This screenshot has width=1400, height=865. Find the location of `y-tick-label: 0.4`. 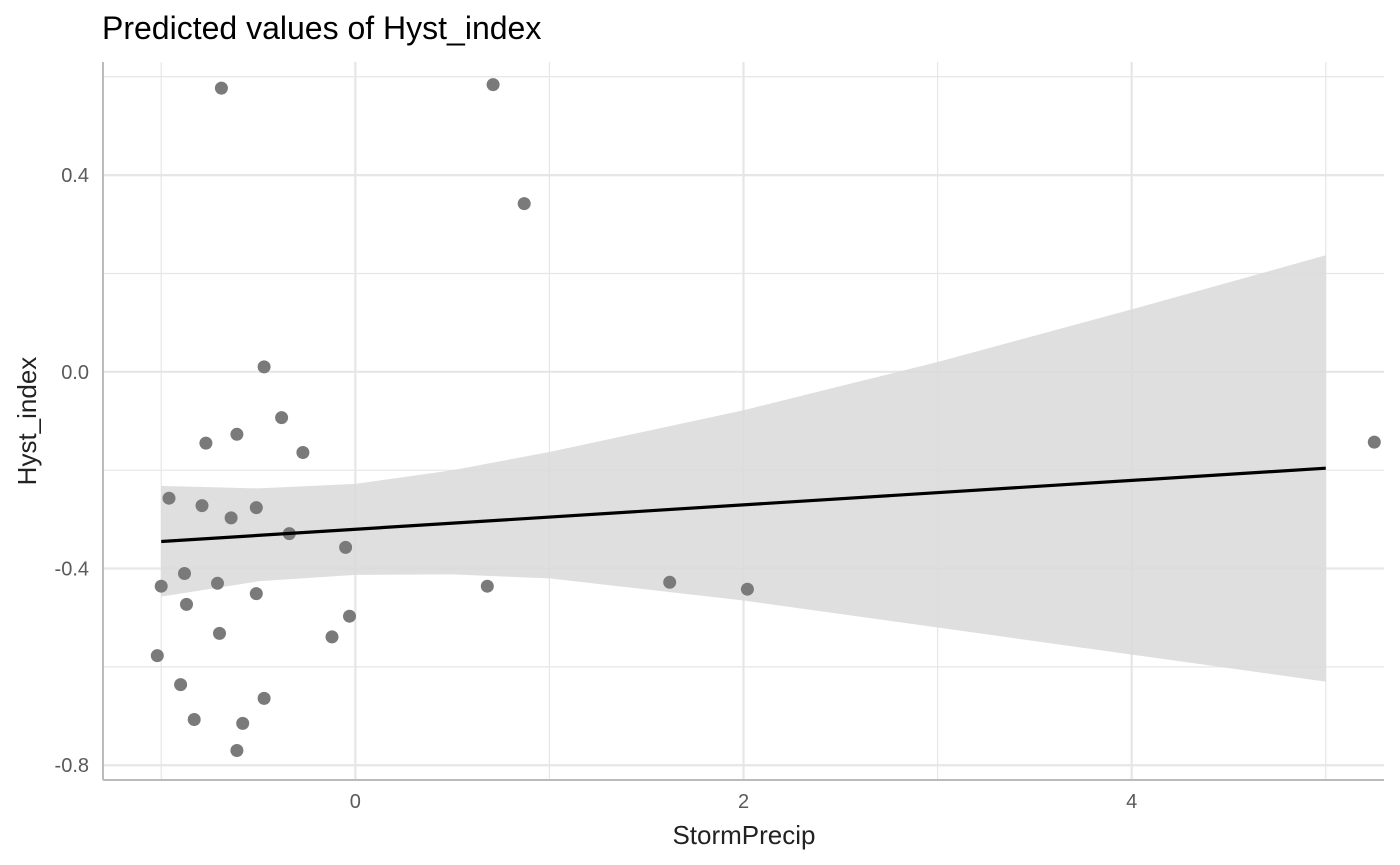

y-tick-label: 0.4 is located at coordinates (75, 176).